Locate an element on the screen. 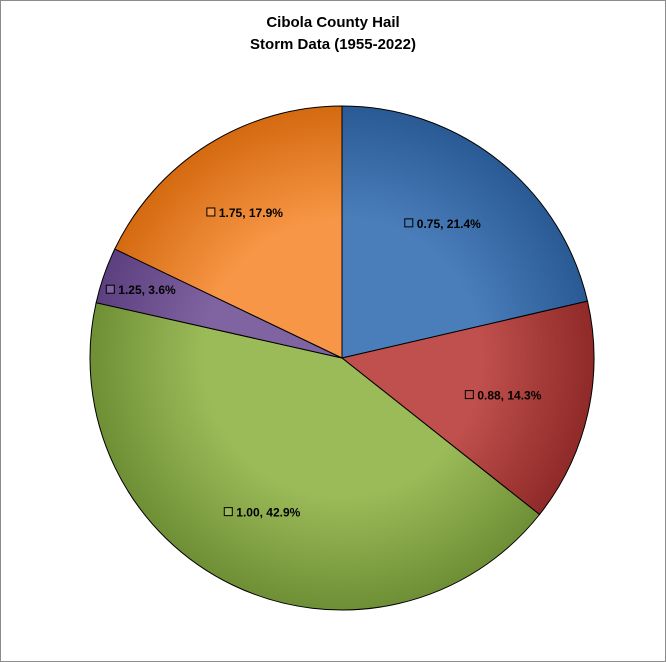  data-label-1.75: 1.75, 17.9% is located at coordinates (251, 213).